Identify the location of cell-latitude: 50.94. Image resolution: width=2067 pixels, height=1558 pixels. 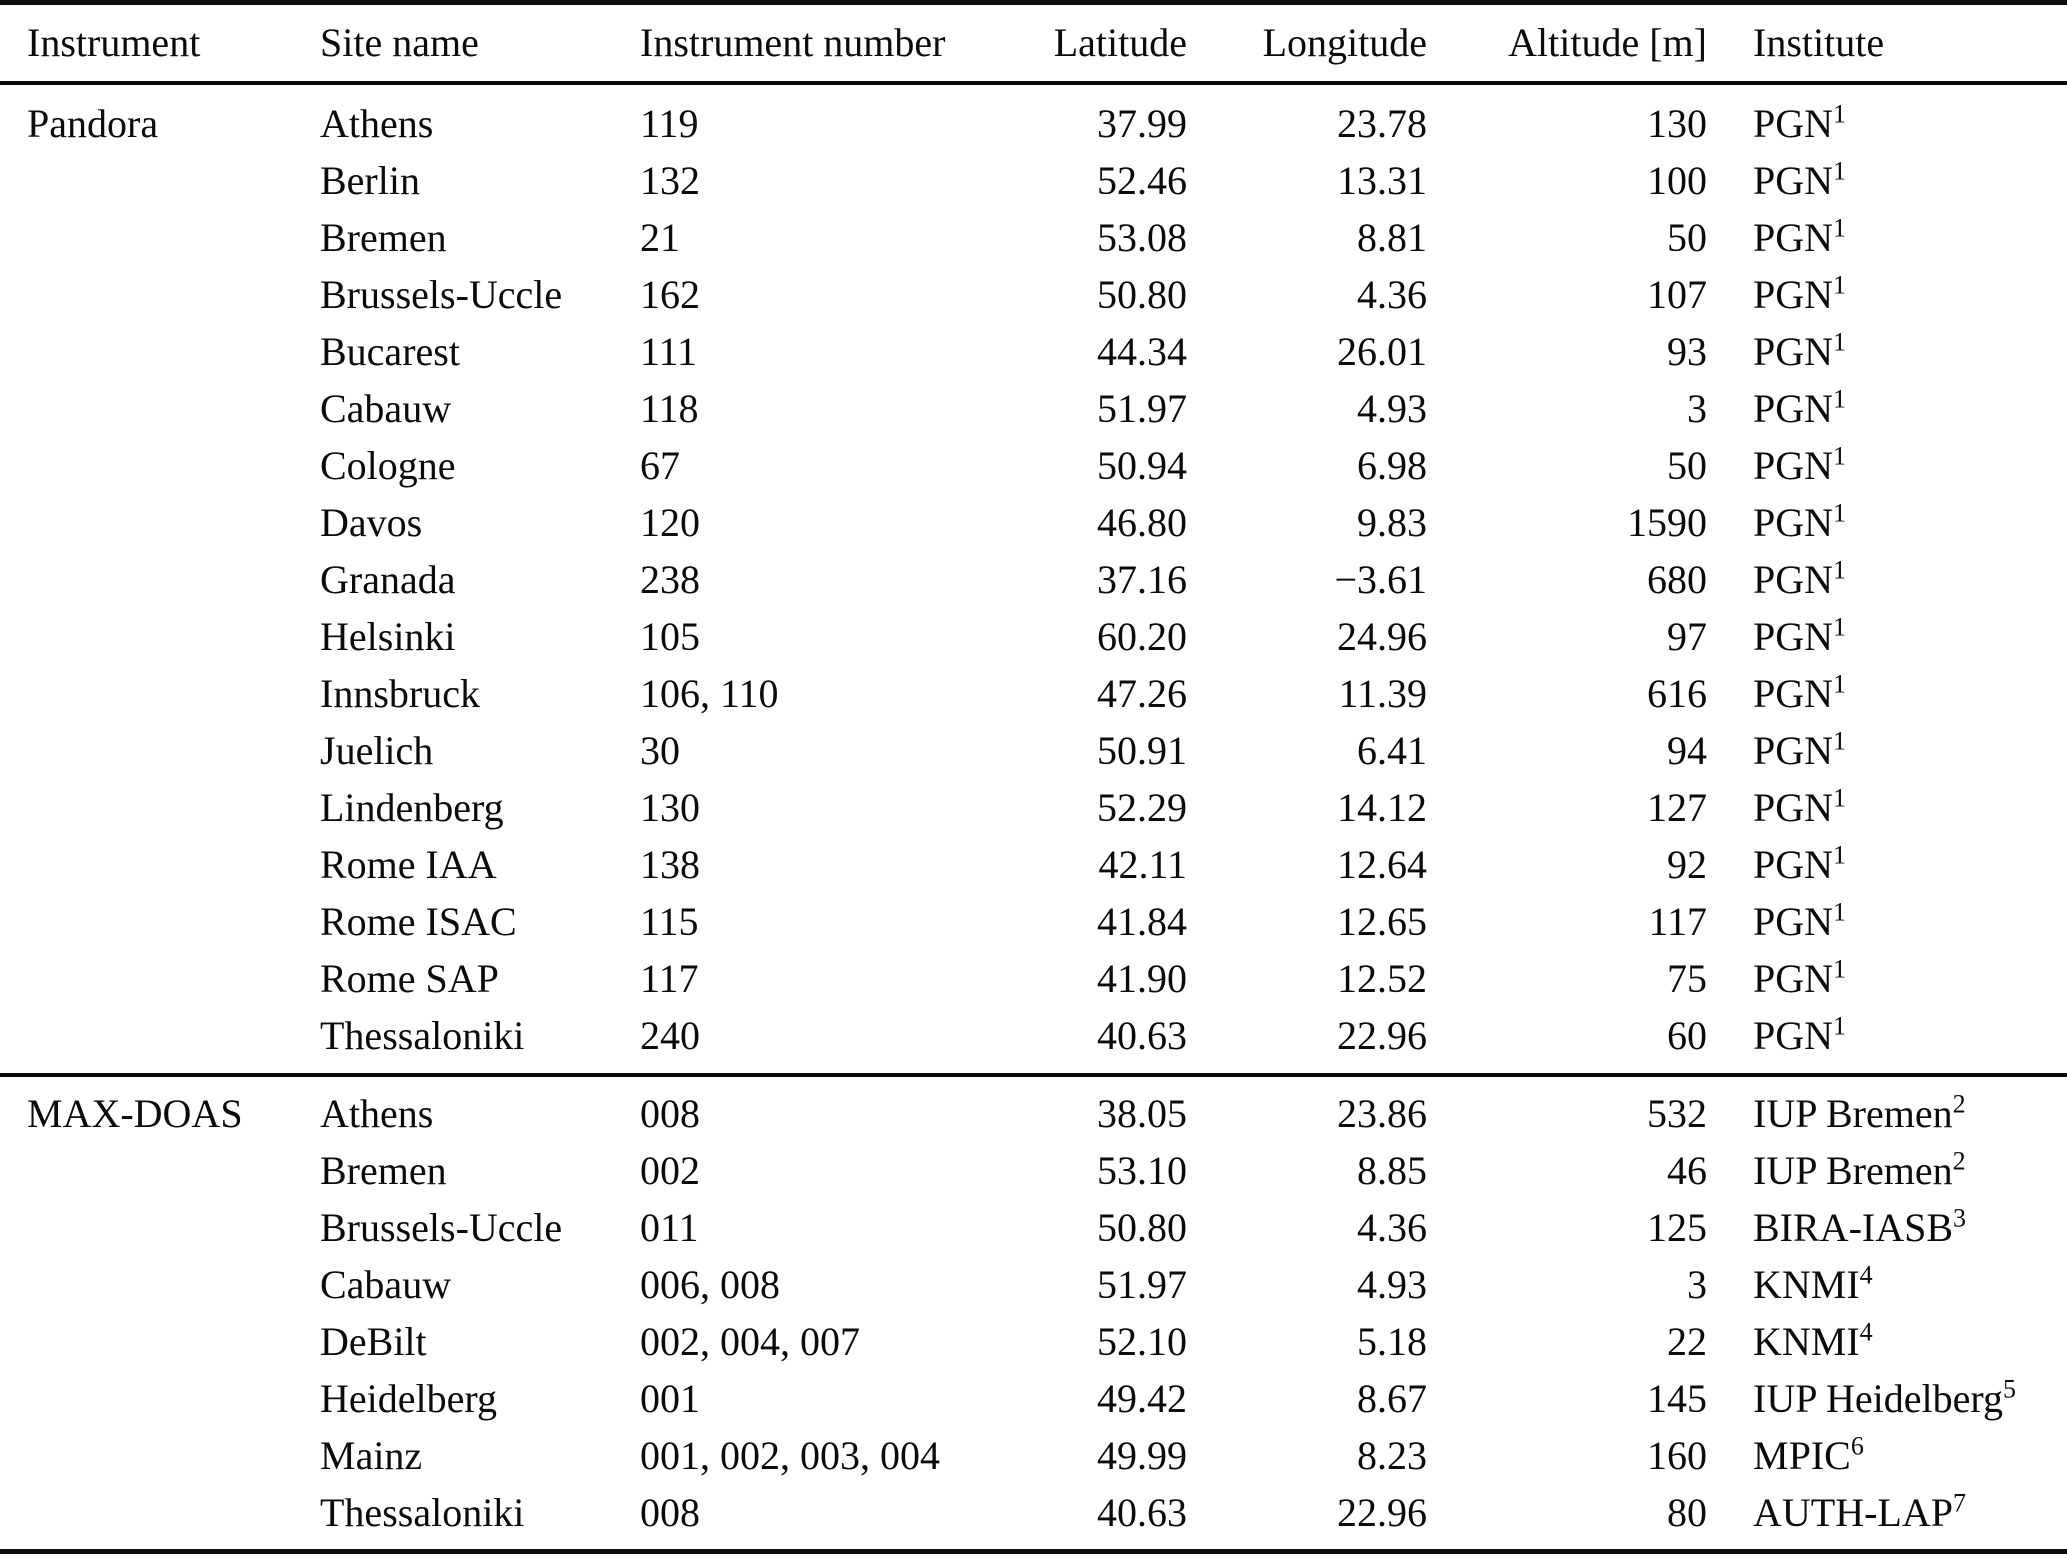
(1142, 465).